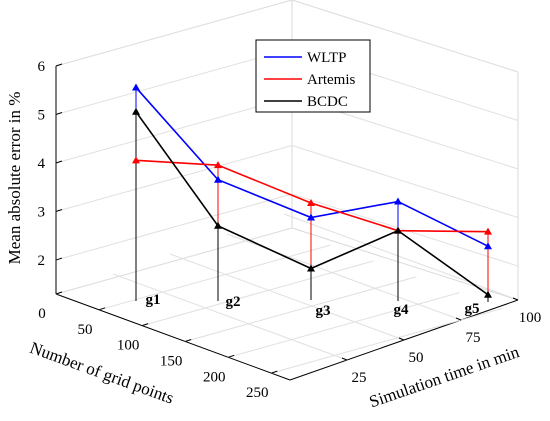  Describe the element at coordinates (136, 160) in the screenshot. I see `marker-artemis-g1` at that location.